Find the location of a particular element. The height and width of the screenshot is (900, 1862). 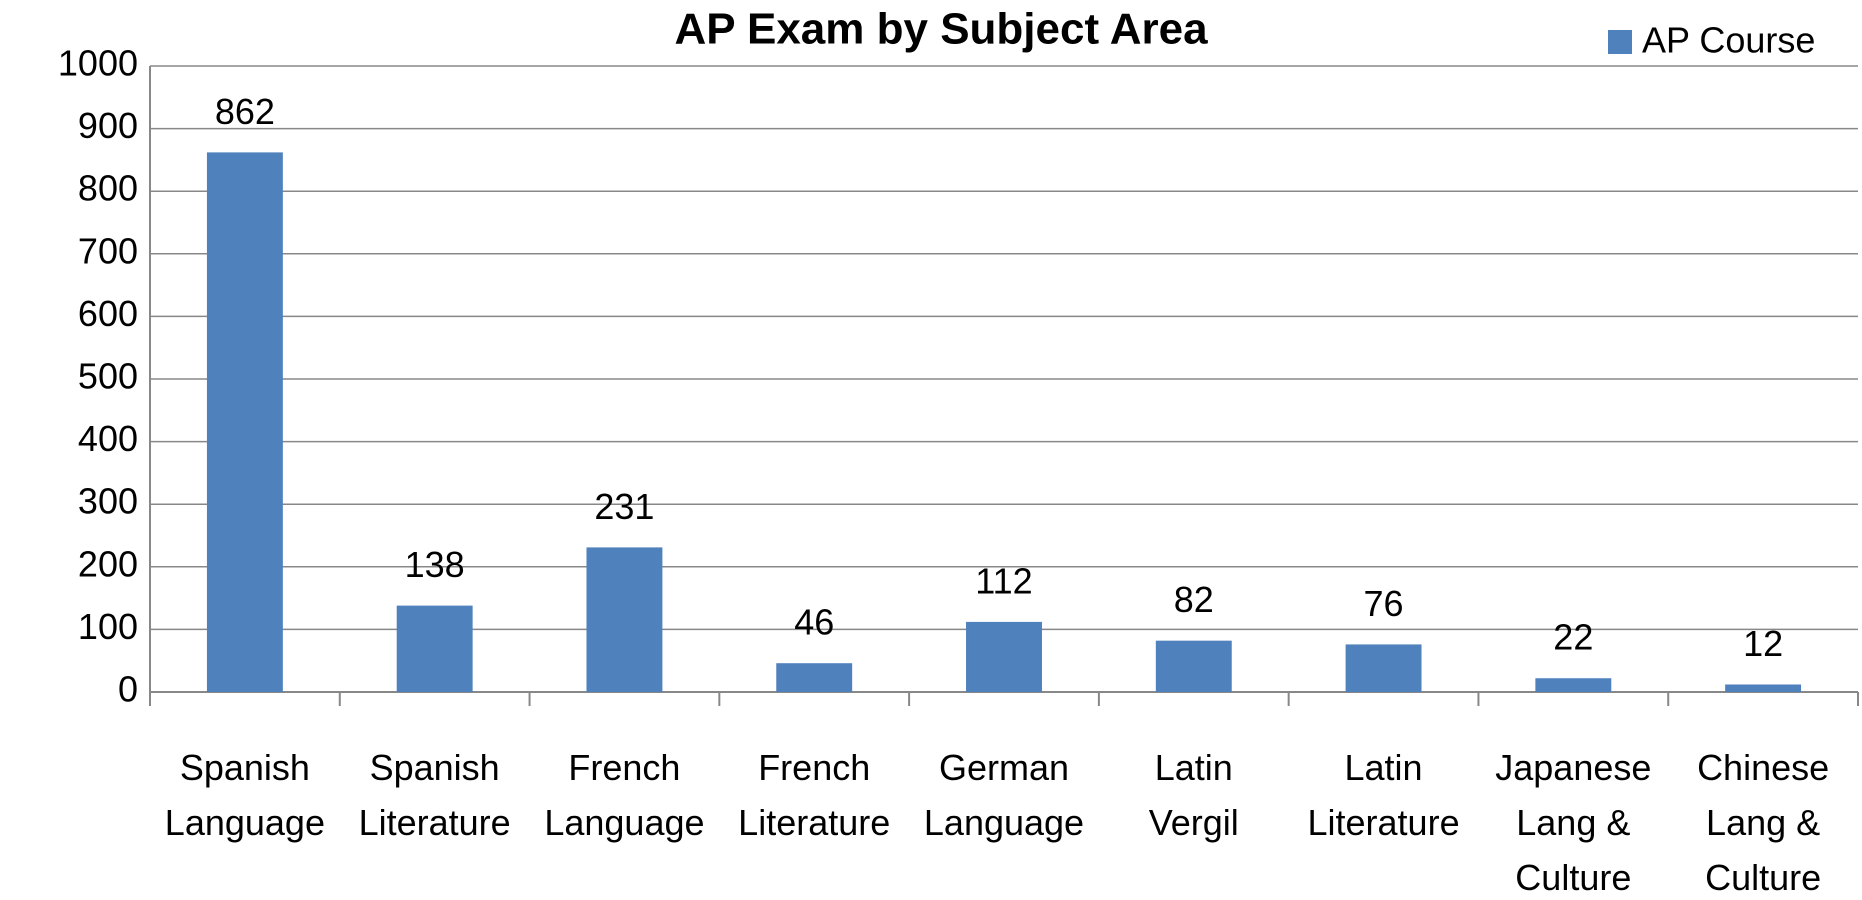

x-tick-label: Spanish Language is located at coordinates (245, 795).